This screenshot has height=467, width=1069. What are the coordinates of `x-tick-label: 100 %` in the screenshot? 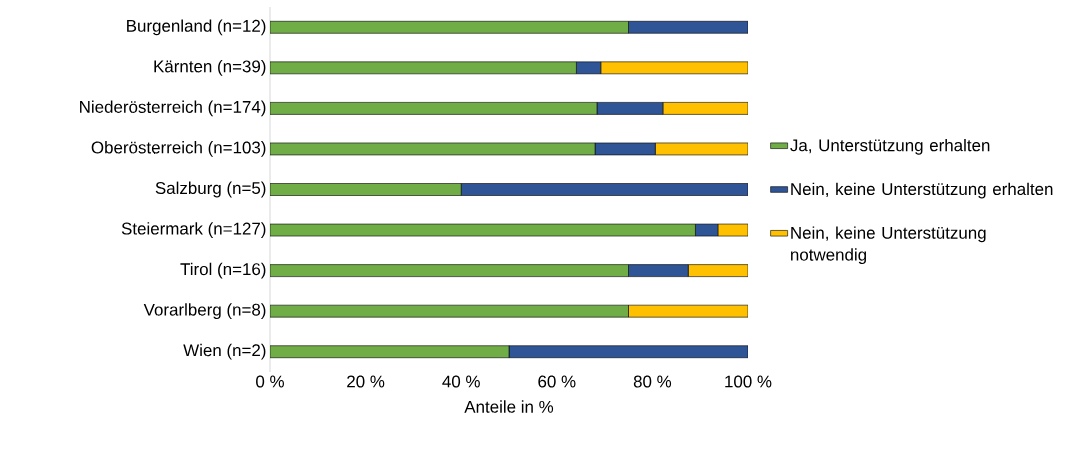 It's located at (748, 381).